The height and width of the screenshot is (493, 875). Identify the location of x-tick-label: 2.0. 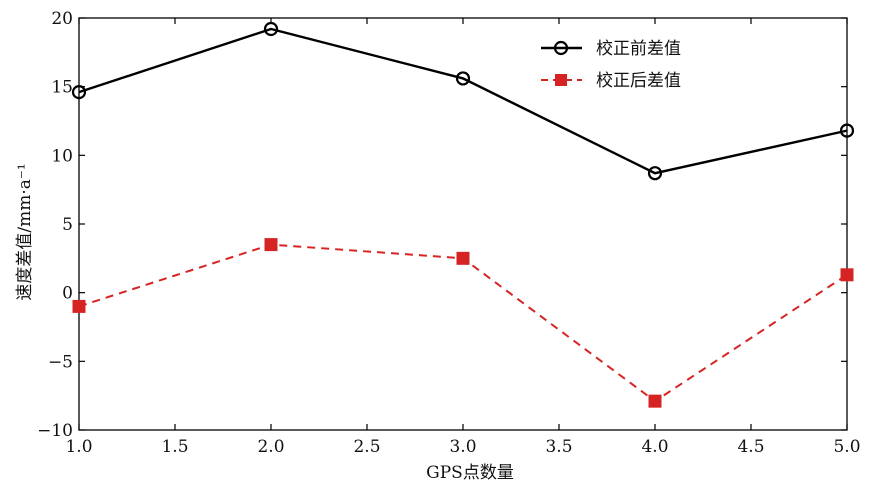
(270, 447).